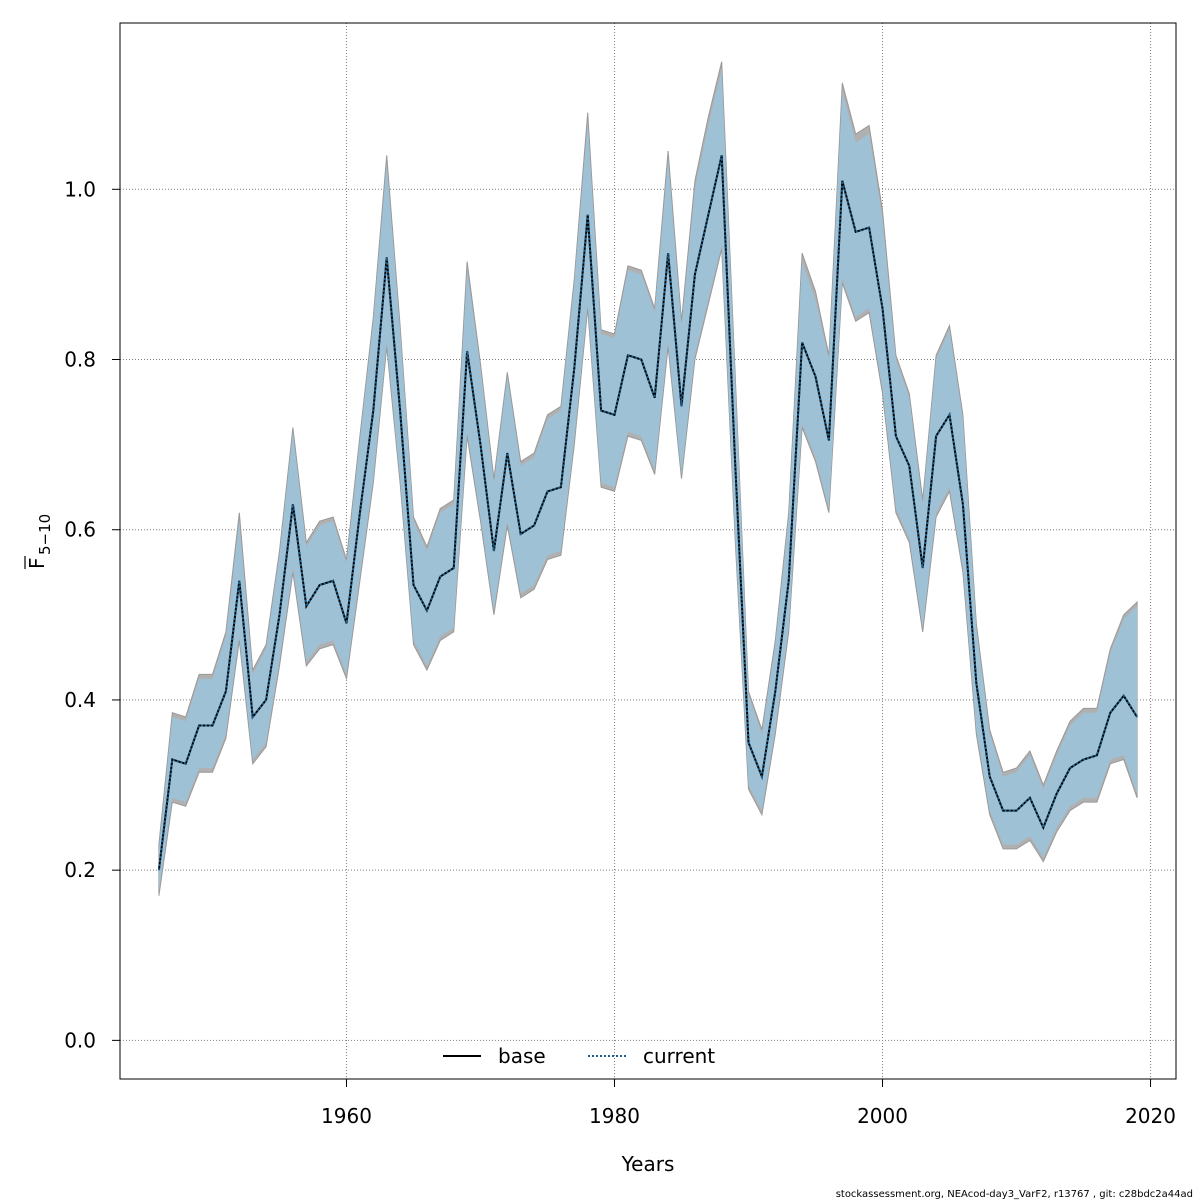 The height and width of the screenshot is (1200, 1200). What do you see at coordinates (37, 563) in the screenshot?
I see `y-axis-title-main: F` at bounding box center [37, 563].